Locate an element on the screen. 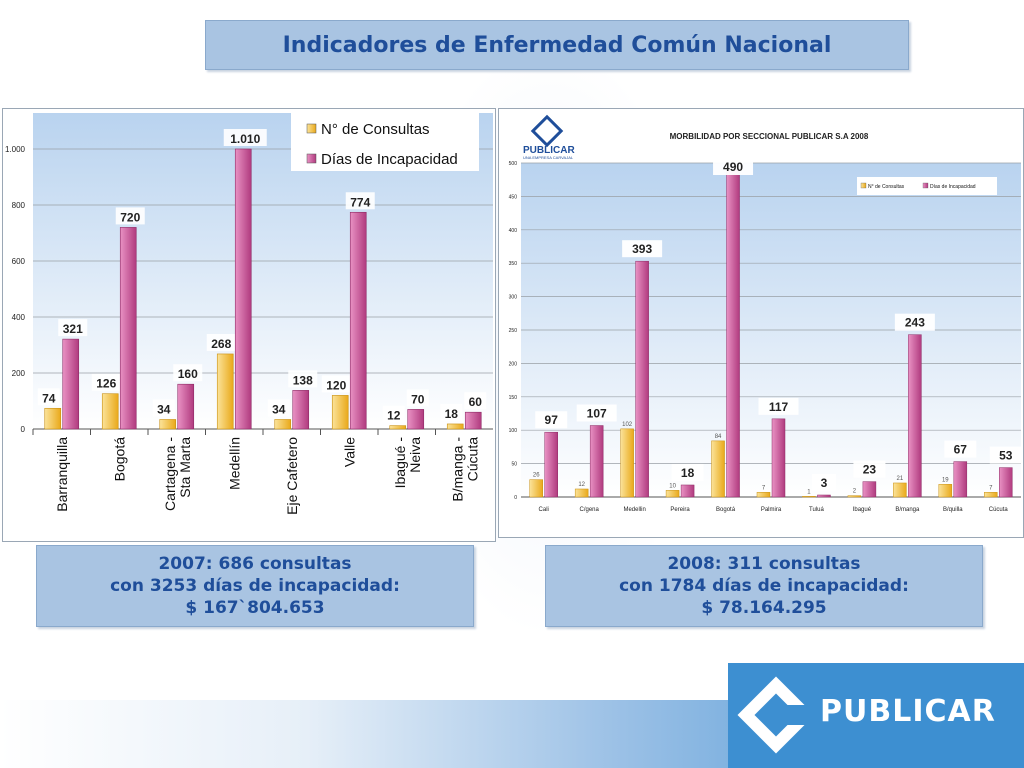 This screenshot has width=1024, height=768. chart-2007-data-label: 60 is located at coordinates (476, 402).